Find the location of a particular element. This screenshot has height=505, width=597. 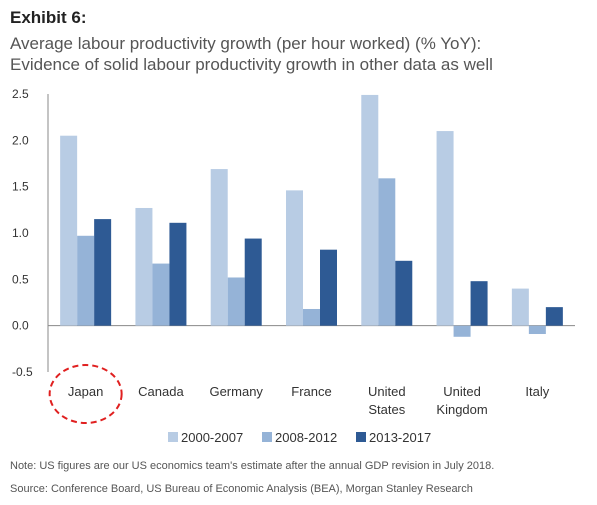

category-label: France is located at coordinates (311, 391).